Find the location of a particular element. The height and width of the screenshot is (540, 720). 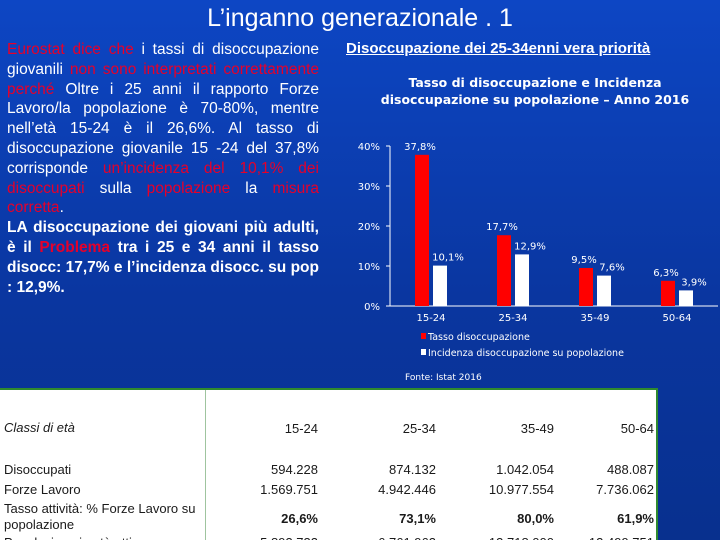

y-tick-label: 20% is located at coordinates (369, 227).